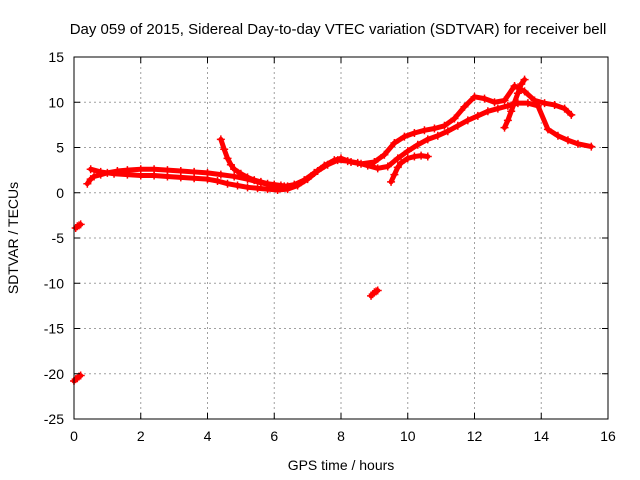 Image resolution: width=640 pixels, height=480 pixels. What do you see at coordinates (60, 193) in the screenshot?
I see `y-tick-label: 0` at bounding box center [60, 193].